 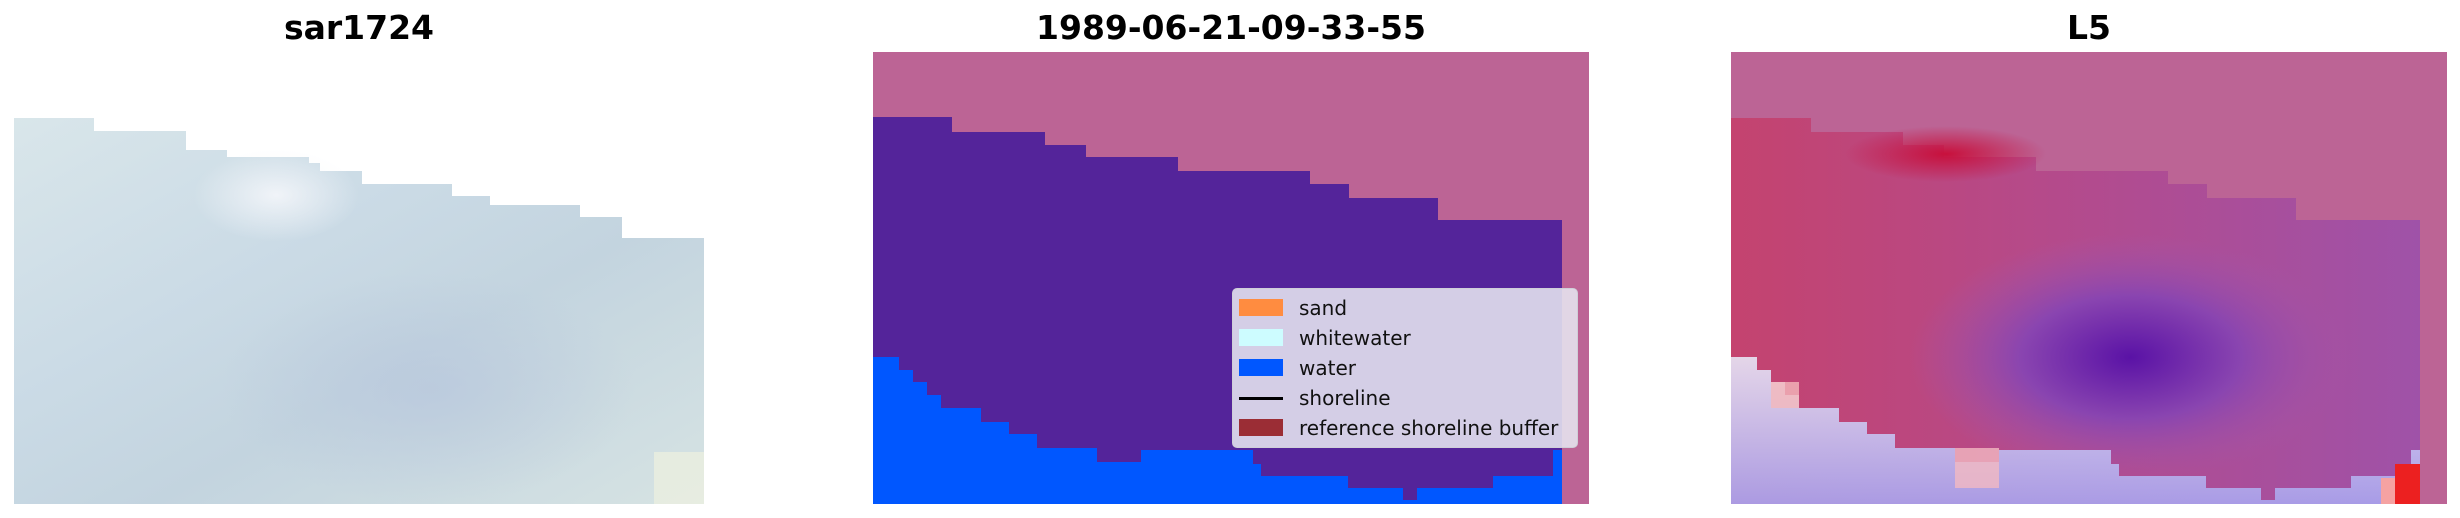 What do you see at coordinates (1429, 428) in the screenshot?
I see `legend-label-reference-buffer: reference shoreline buffer` at bounding box center [1429, 428].